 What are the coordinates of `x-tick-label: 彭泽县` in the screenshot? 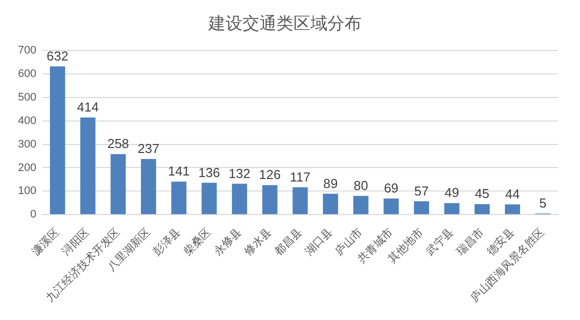 It's located at (167, 241).